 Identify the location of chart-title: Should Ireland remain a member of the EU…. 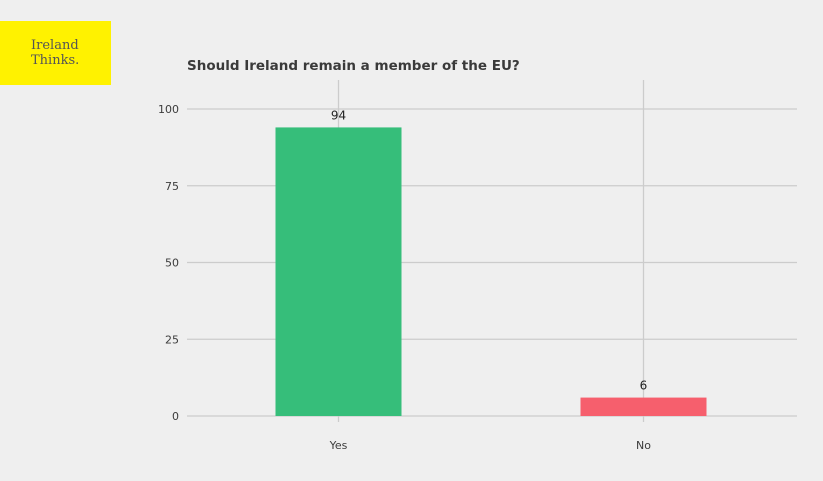
(353, 66).